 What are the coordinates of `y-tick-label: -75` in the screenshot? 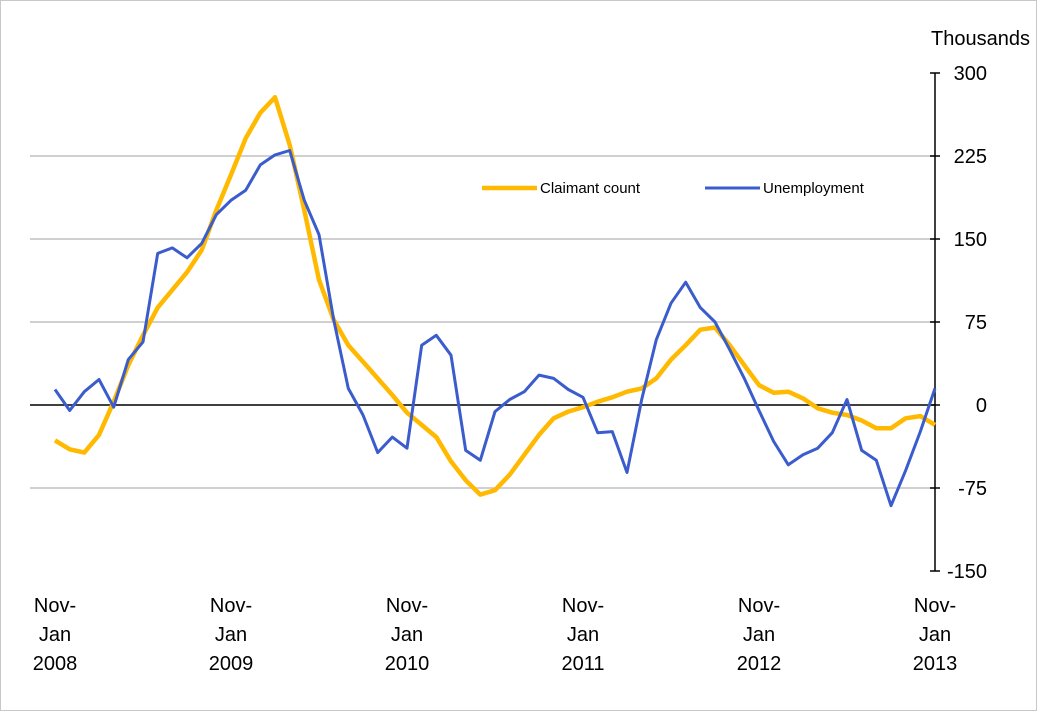 It's located at (972, 489).